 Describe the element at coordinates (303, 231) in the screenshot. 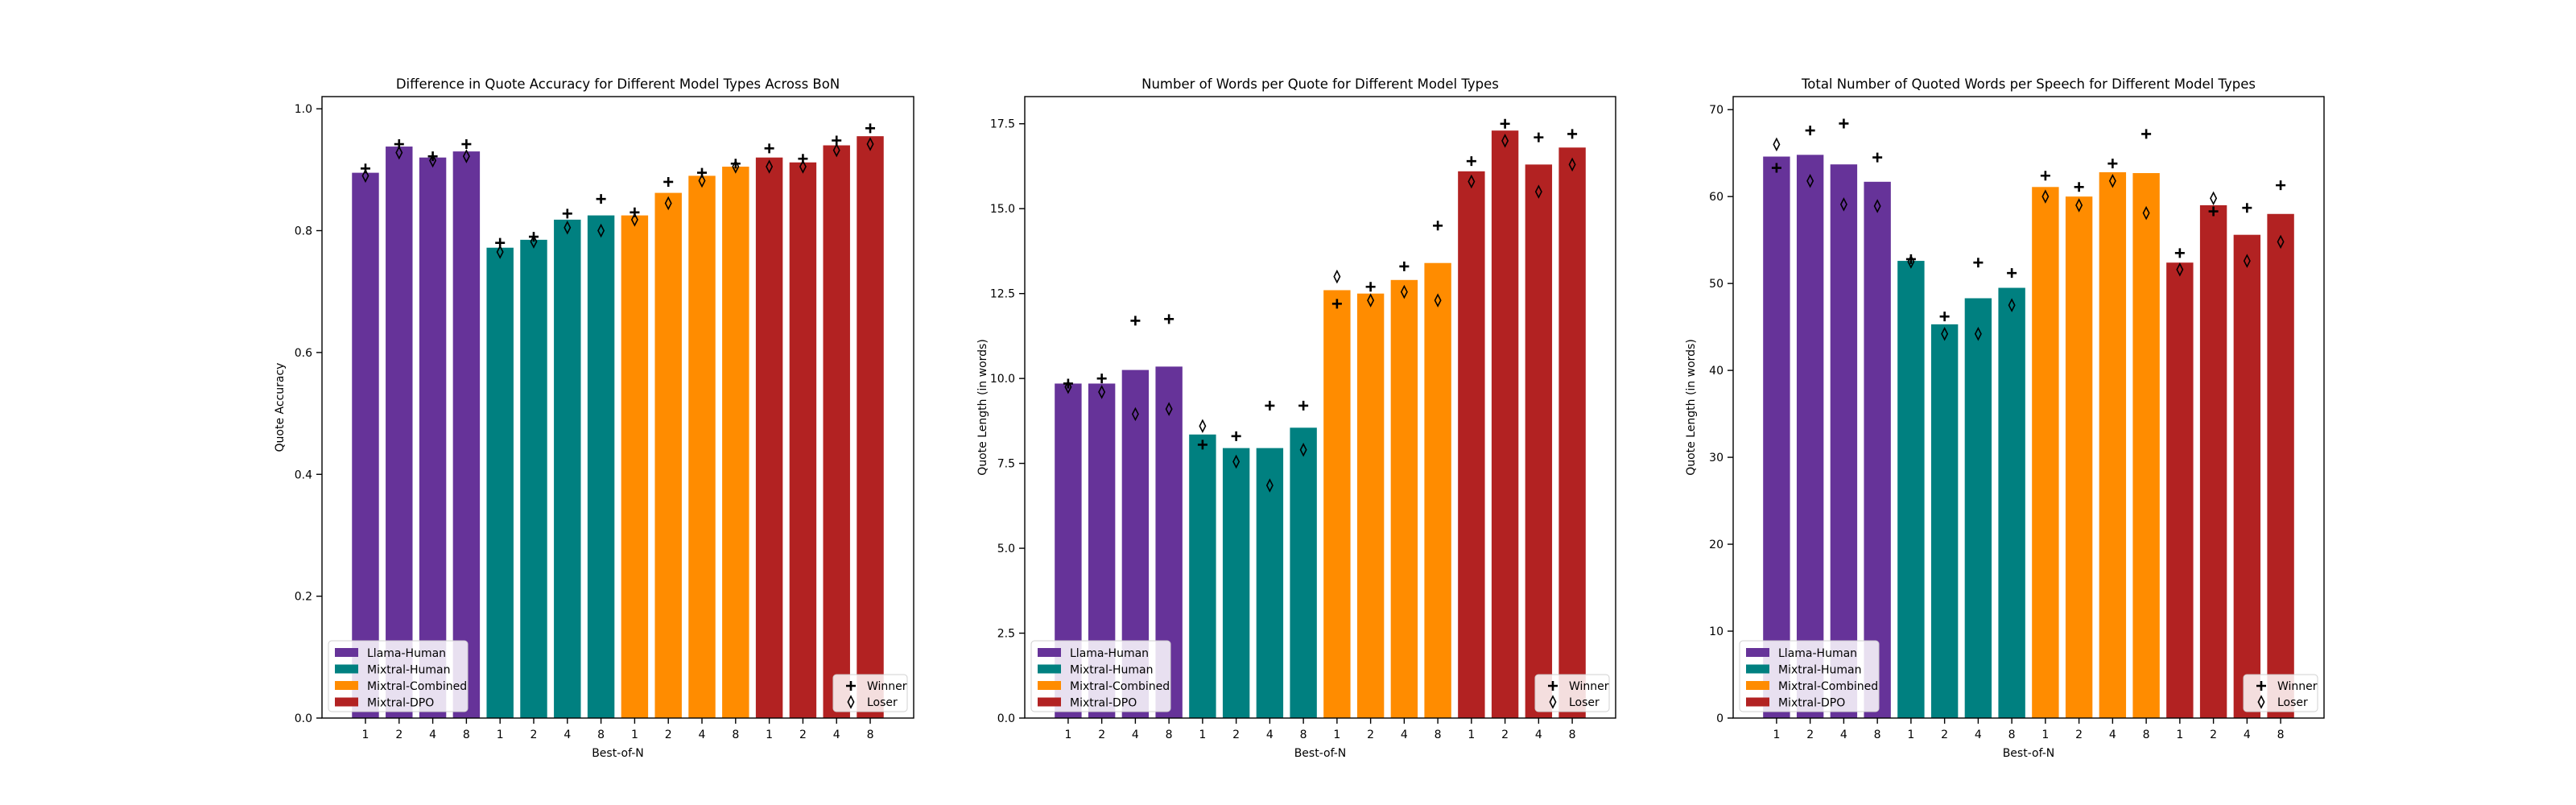

I see `y-tick-label: 0.8` at that location.